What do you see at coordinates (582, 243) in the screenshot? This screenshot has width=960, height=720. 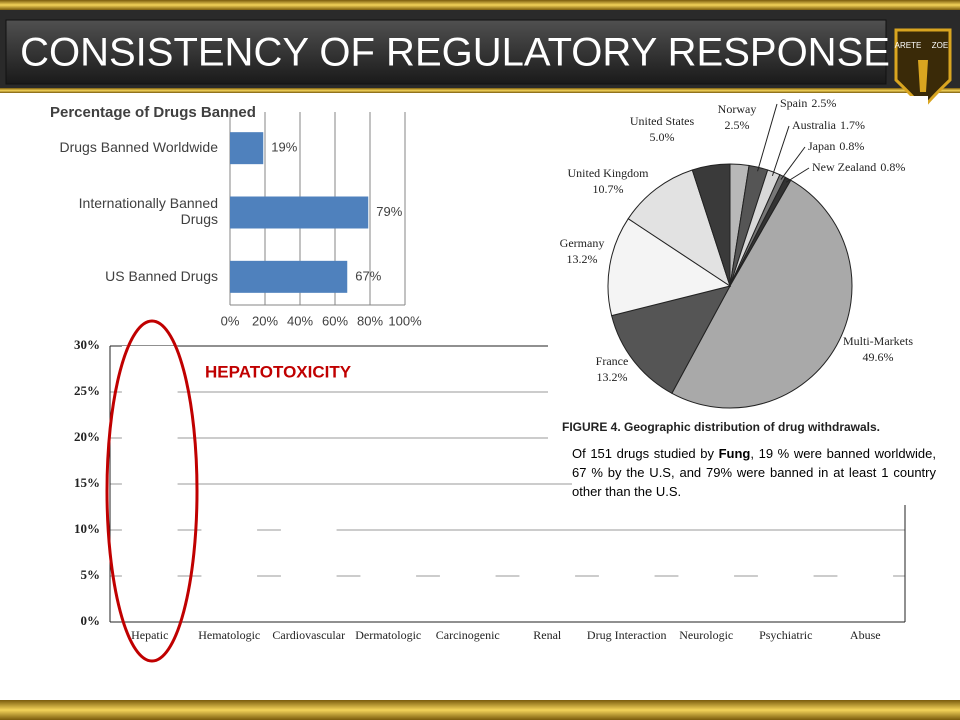 I see `category-name: Germany` at bounding box center [582, 243].